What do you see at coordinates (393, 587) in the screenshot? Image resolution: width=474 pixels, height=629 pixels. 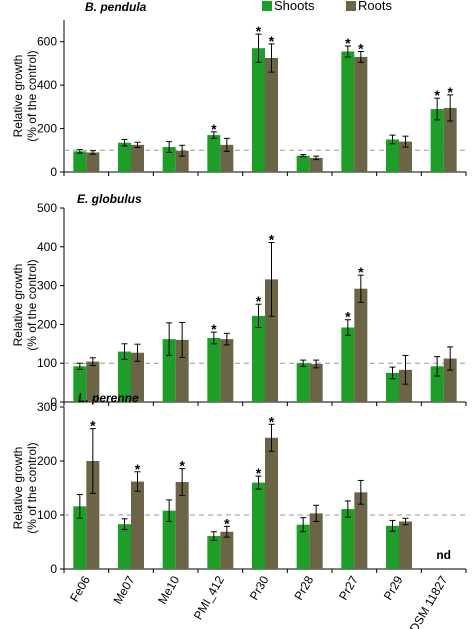 I see `x-tick-label: Pr29` at bounding box center [393, 587].